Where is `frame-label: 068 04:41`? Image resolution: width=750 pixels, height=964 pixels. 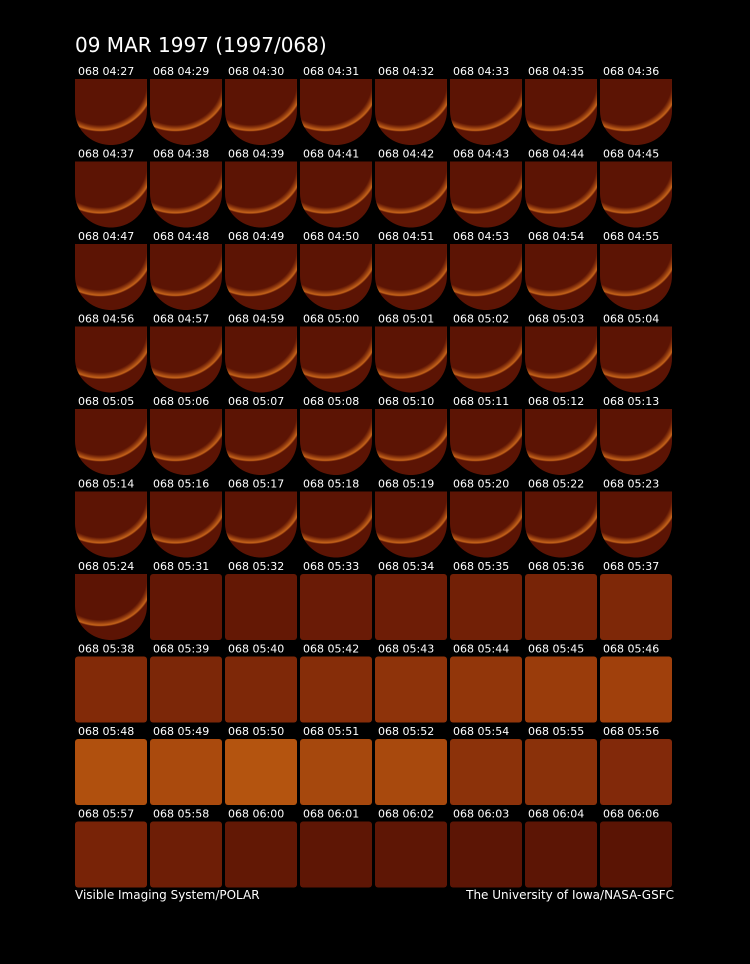 frame-label: 068 04:41 is located at coordinates (331, 154).